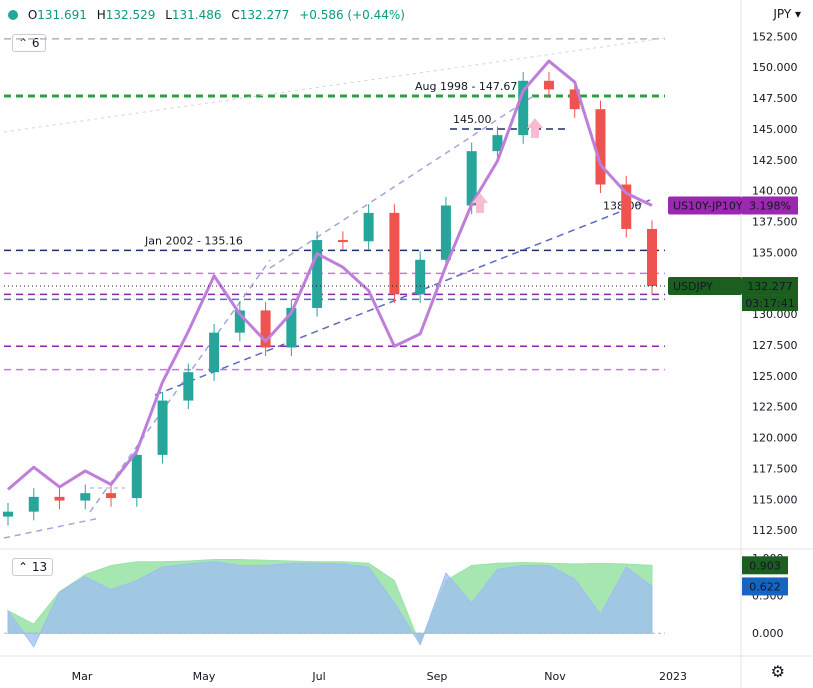  I want to click on level-annotation: Aug 1998 - 147.67, so click(466, 86).